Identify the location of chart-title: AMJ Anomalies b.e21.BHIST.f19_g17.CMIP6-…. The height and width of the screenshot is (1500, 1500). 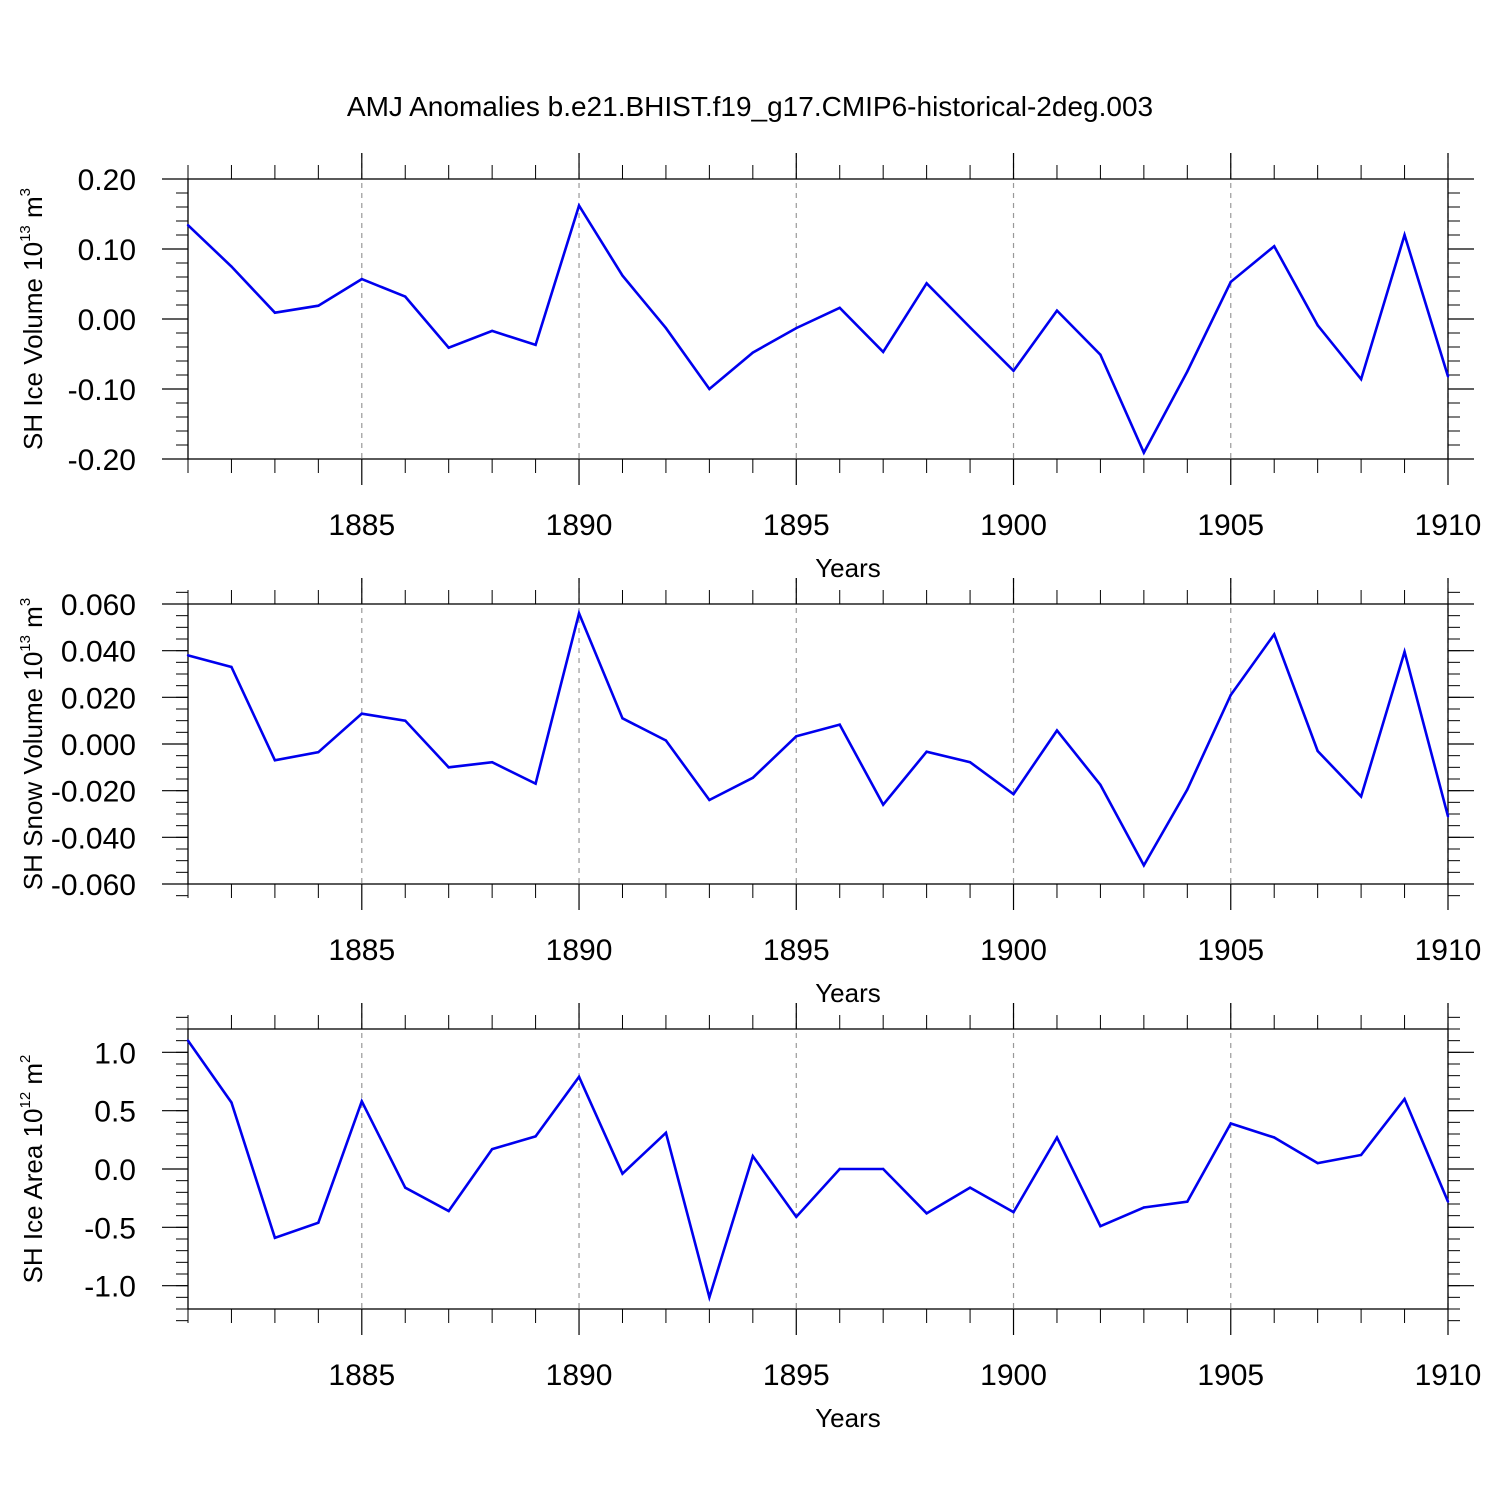
(750, 106).